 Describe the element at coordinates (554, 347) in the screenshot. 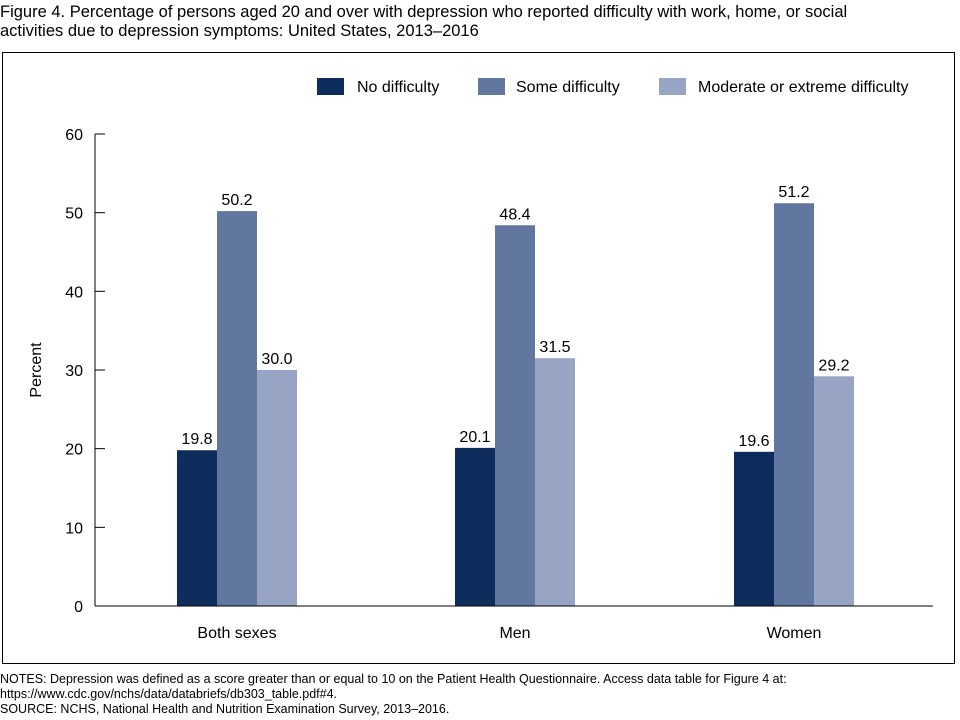

I see `data-label-men-2: 31.5` at that location.